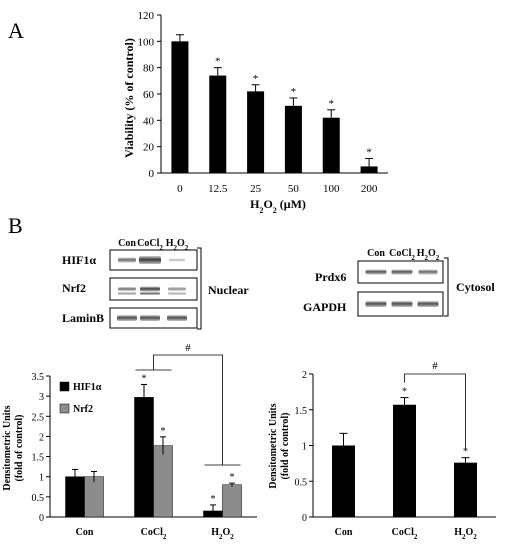 The width and height of the screenshot is (505, 550). I want to click on chart-b1-ytick-label-7: 3.5, so click(38, 377).